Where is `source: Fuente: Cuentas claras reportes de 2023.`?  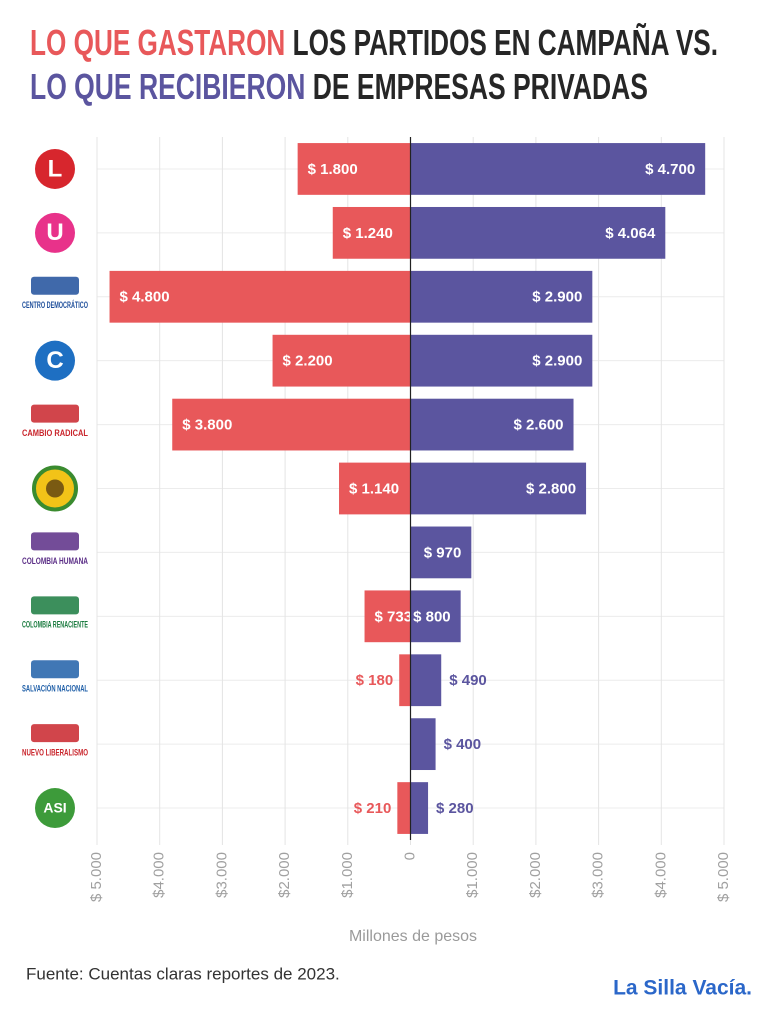
source: Fuente: Cuentas claras reportes de 2023. is located at coordinates (183, 973).